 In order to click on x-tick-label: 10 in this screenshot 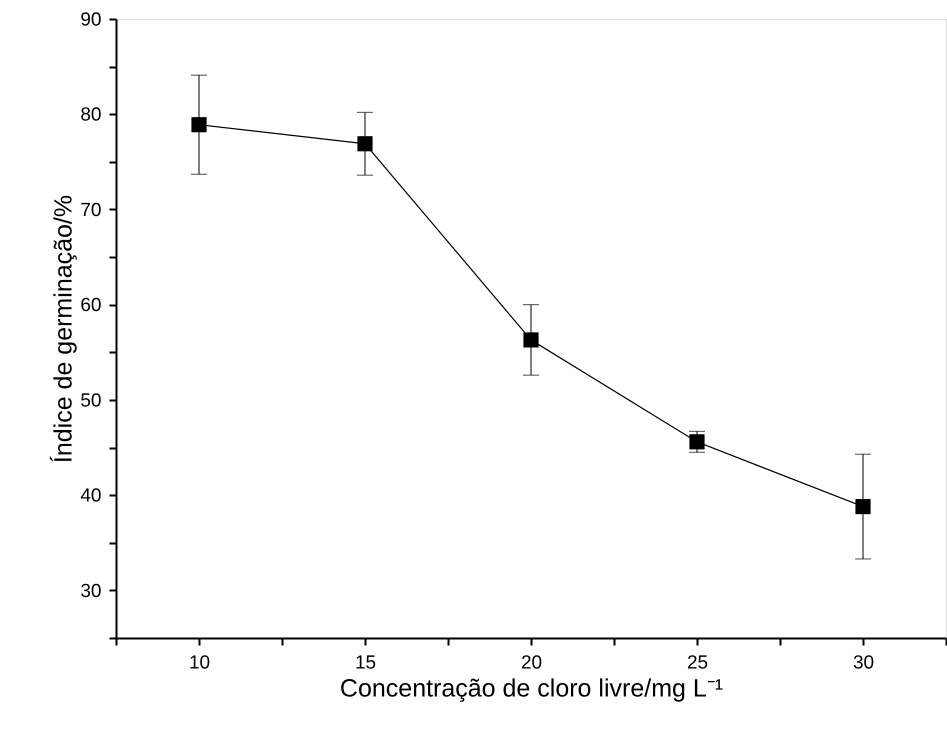, I will do `click(199, 663)`.